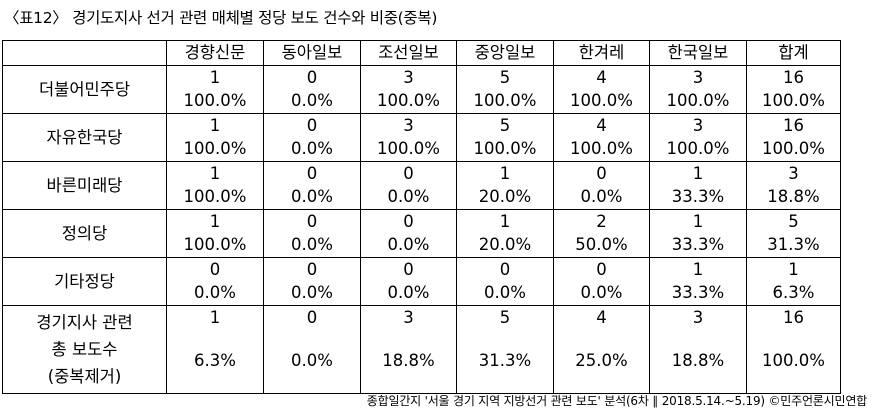 The image size is (873, 414). What do you see at coordinates (84, 185) in the screenshot?
I see `party-label: 바른미래당` at bounding box center [84, 185].